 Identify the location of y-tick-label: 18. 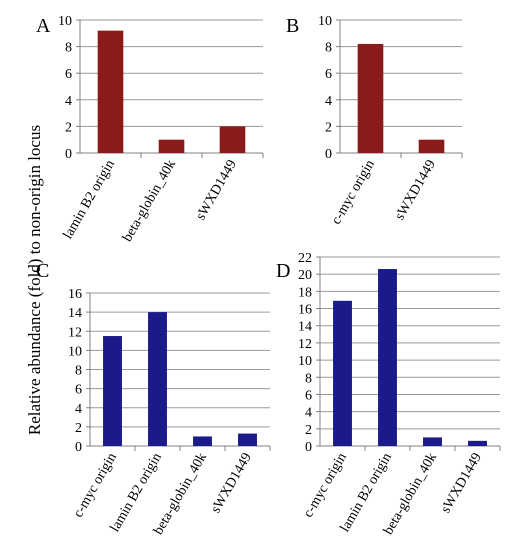
(305, 292).